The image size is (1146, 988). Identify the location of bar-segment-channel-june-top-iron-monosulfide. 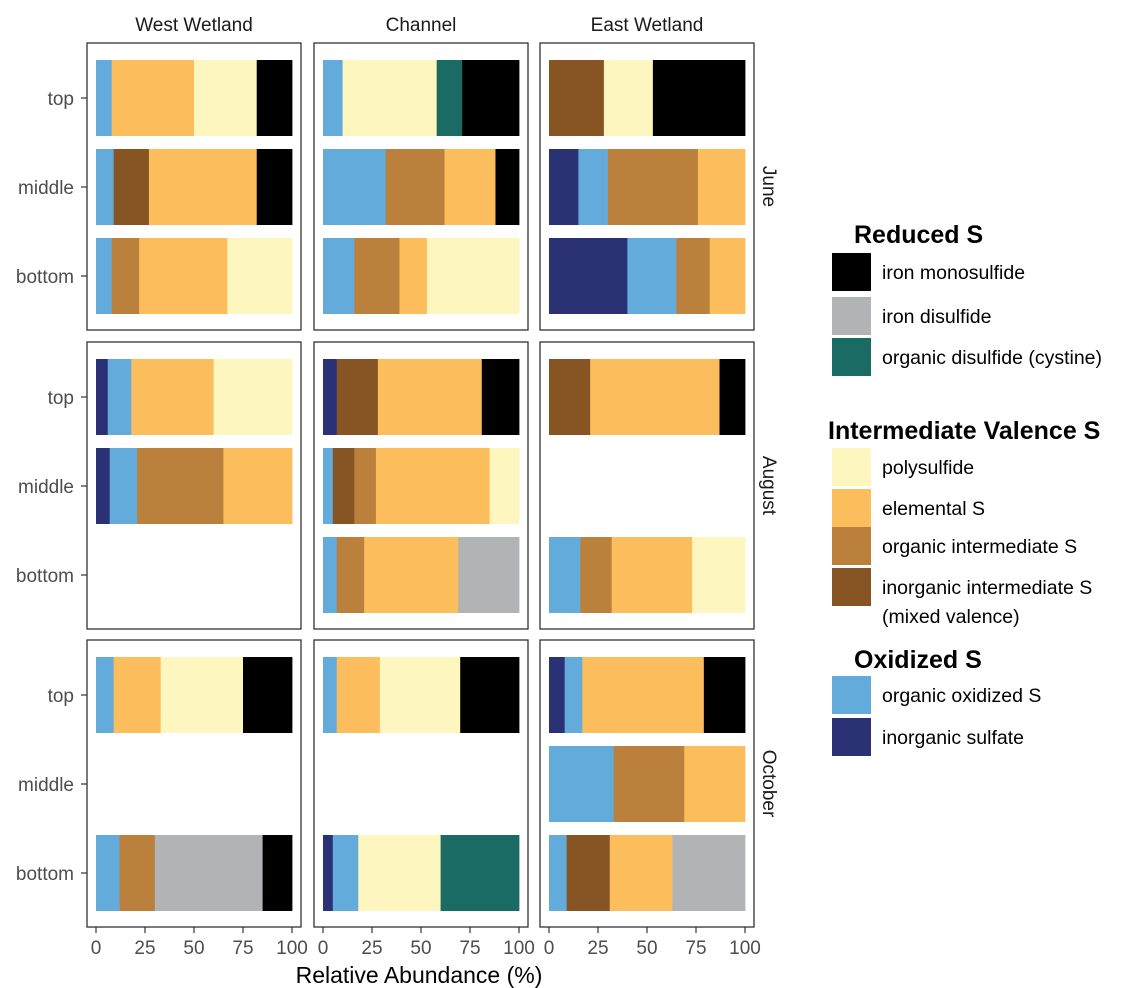
(491, 98).